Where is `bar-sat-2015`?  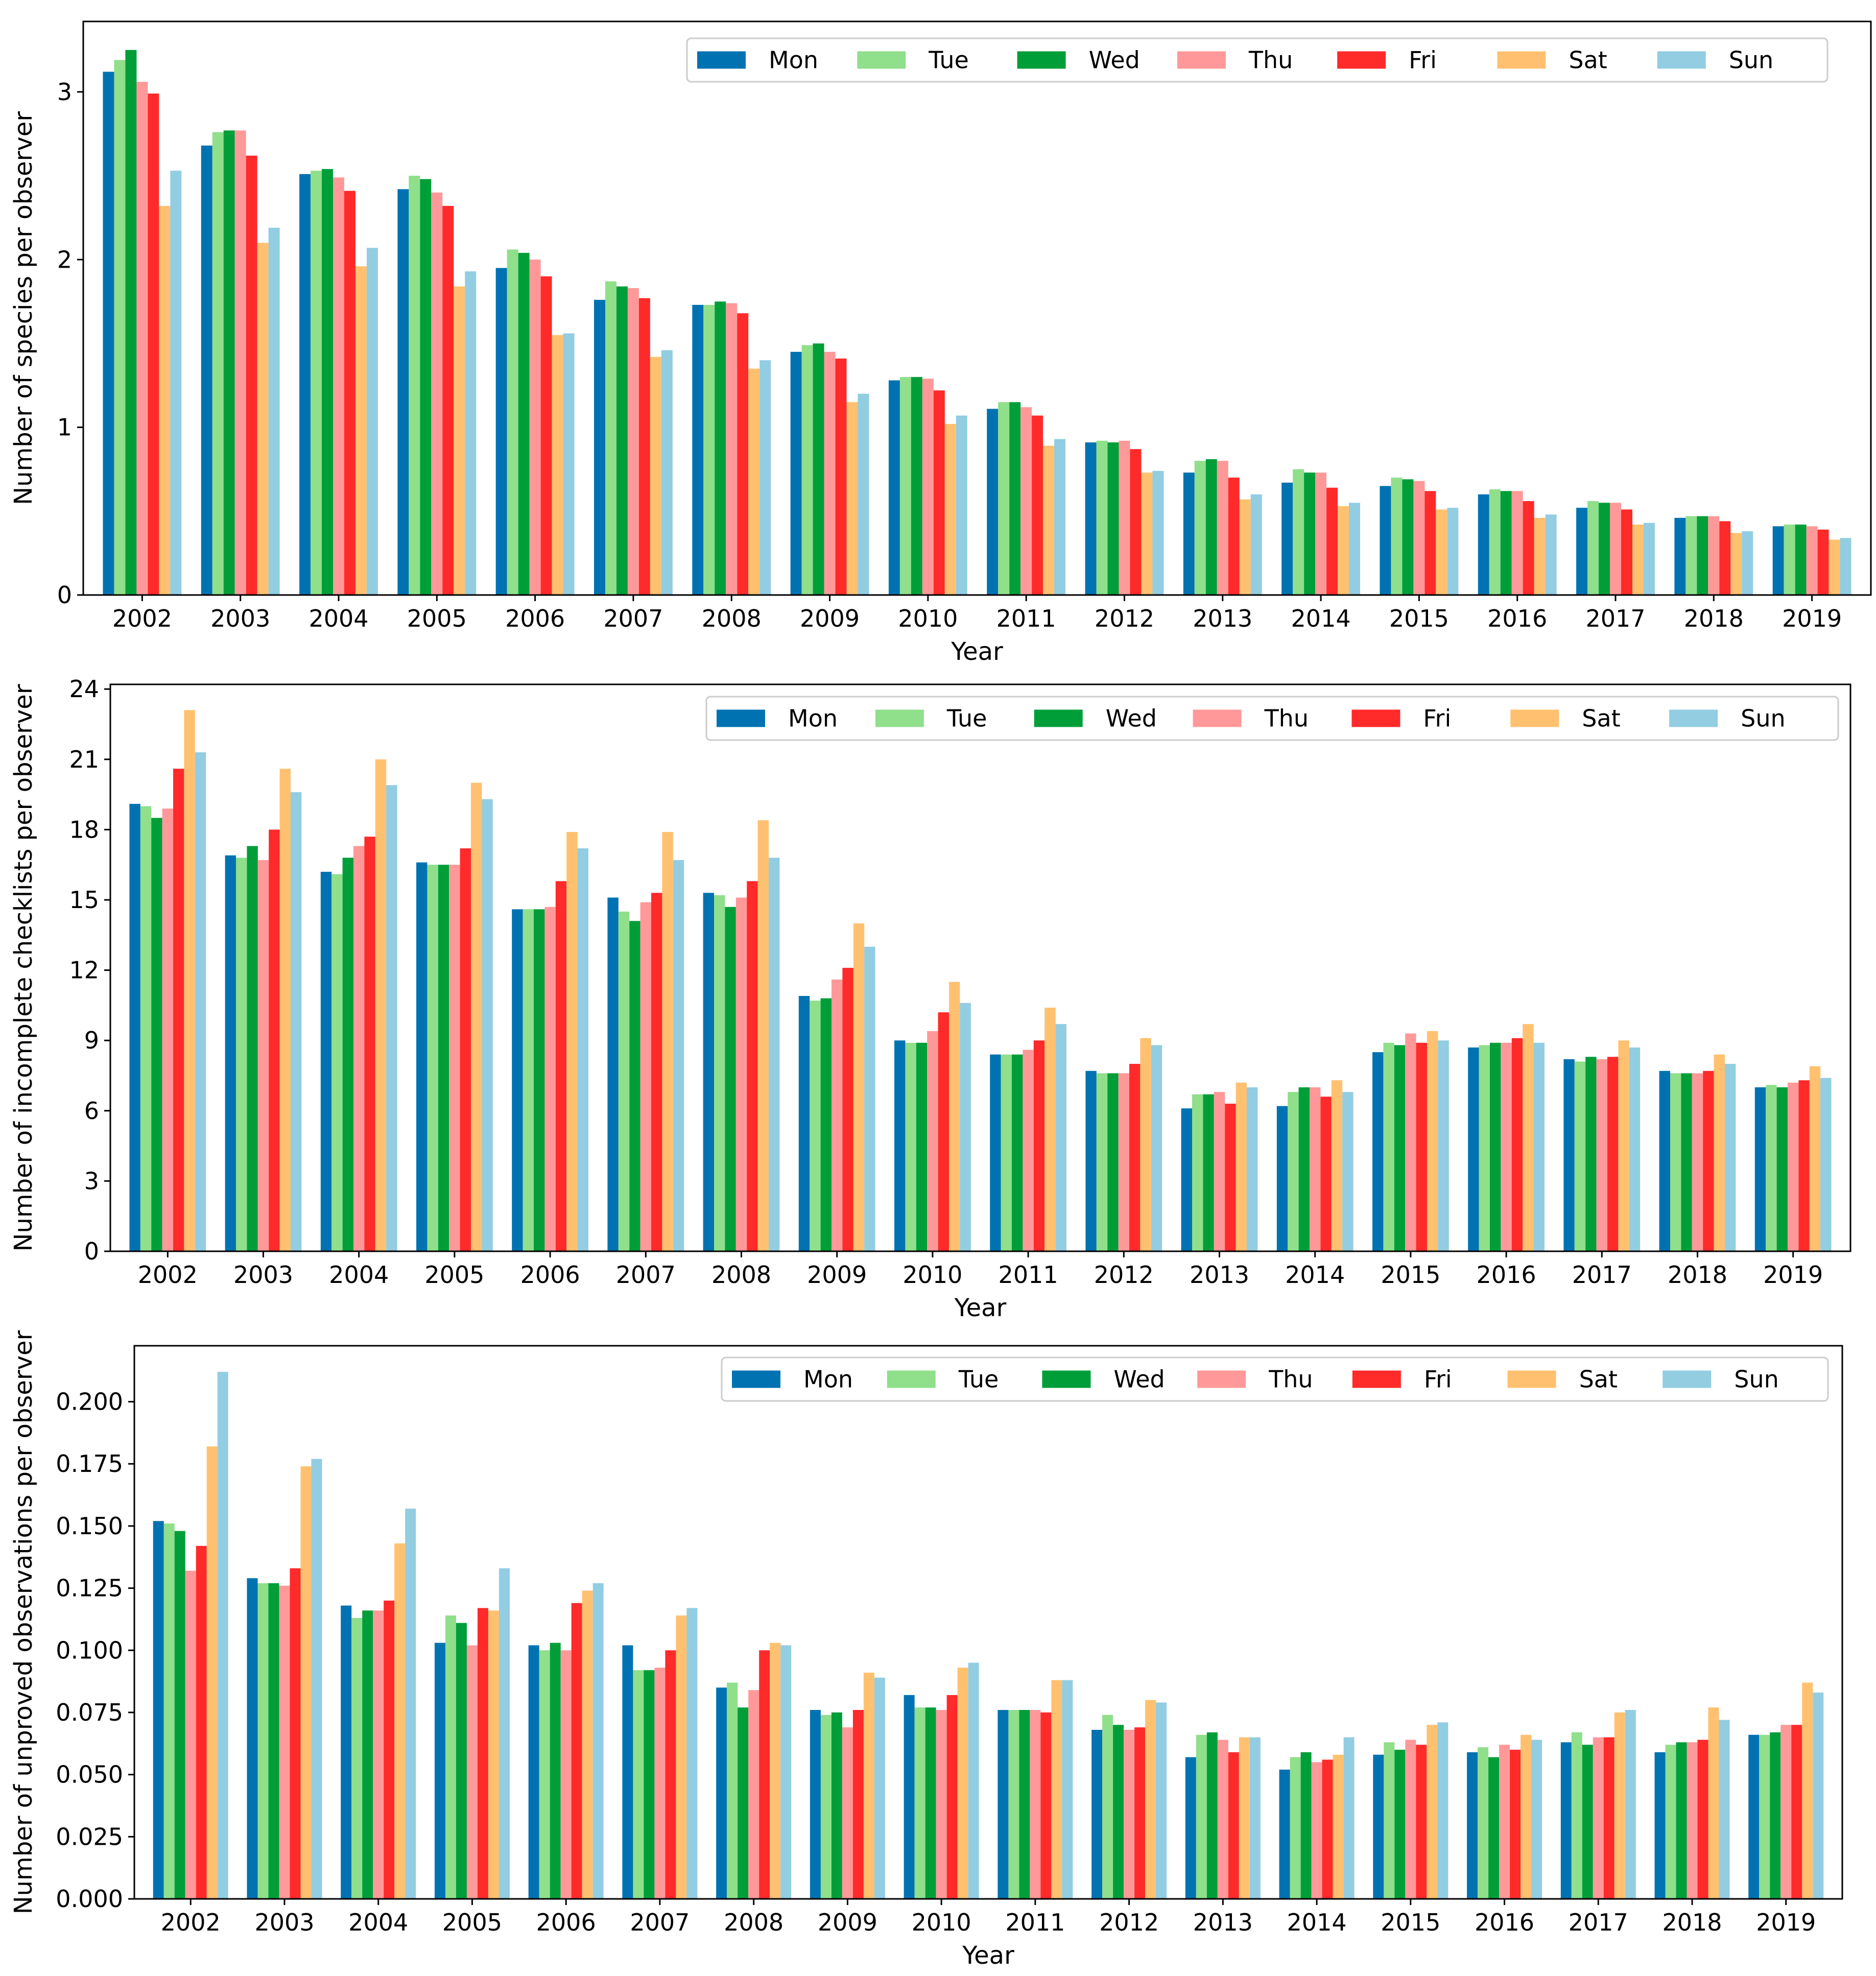
bar-sat-2015 is located at coordinates (1432, 1141).